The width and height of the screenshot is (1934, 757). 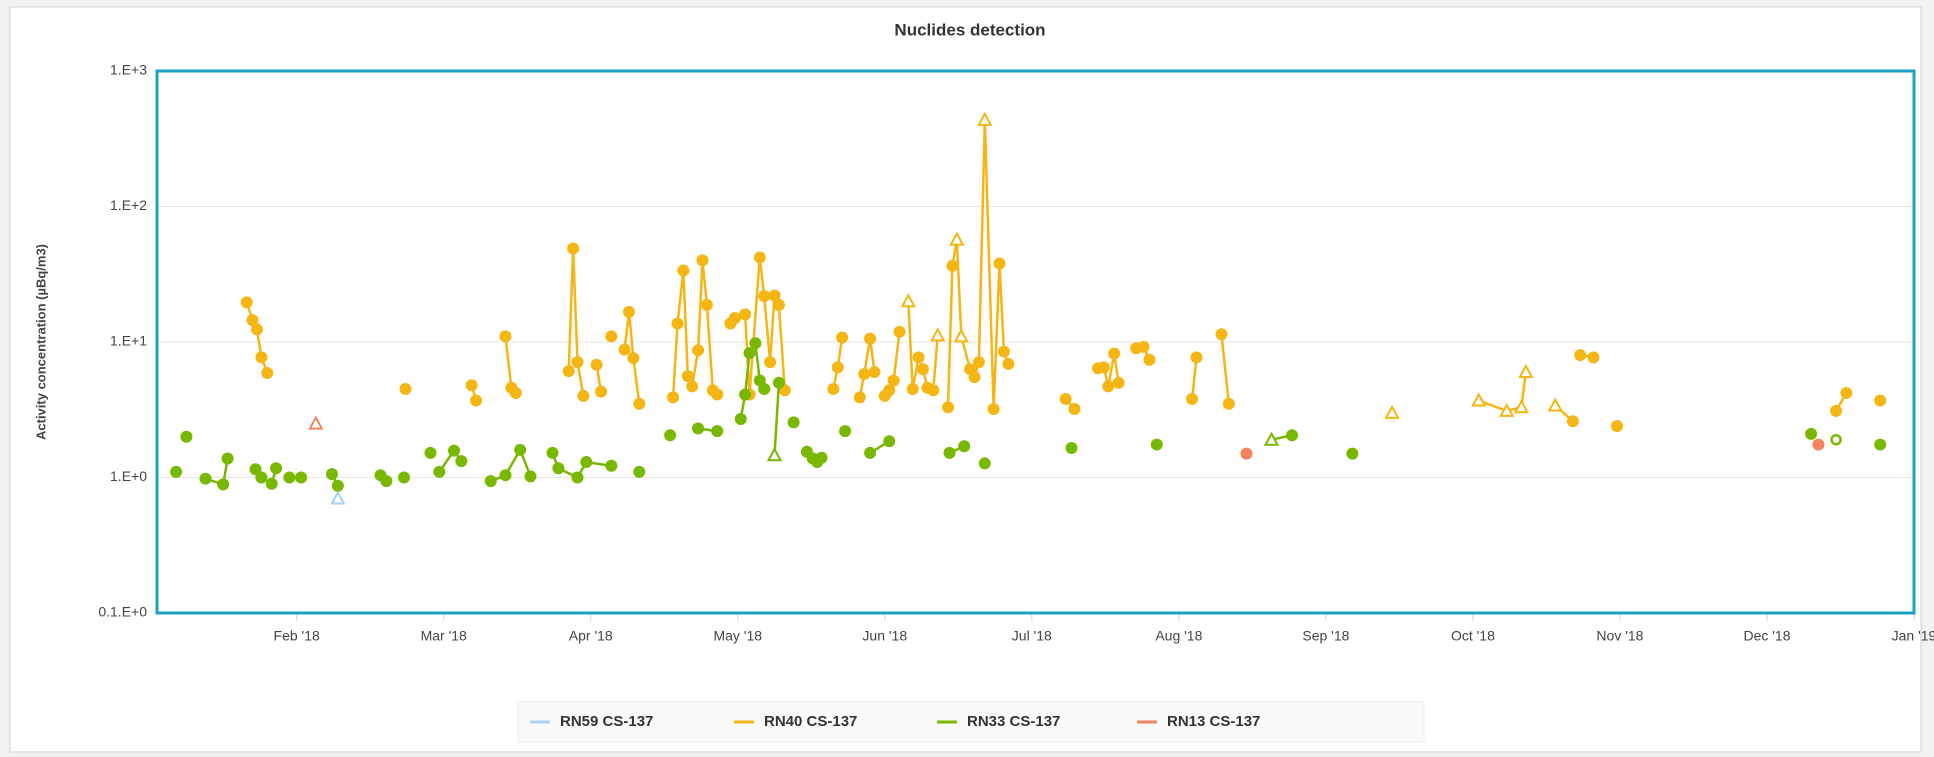 I want to click on x-tick-label: Mar '18, so click(x=444, y=636).